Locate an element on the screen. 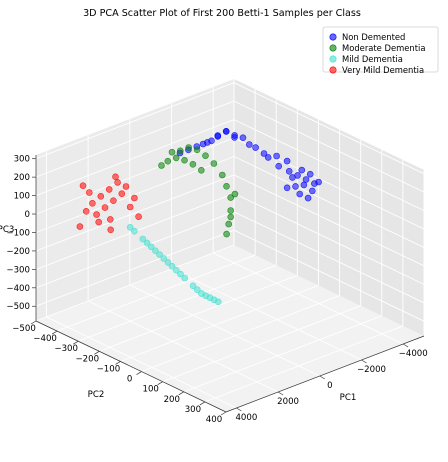 The width and height of the screenshot is (448, 462). legend-frame is located at coordinates (380, 49).